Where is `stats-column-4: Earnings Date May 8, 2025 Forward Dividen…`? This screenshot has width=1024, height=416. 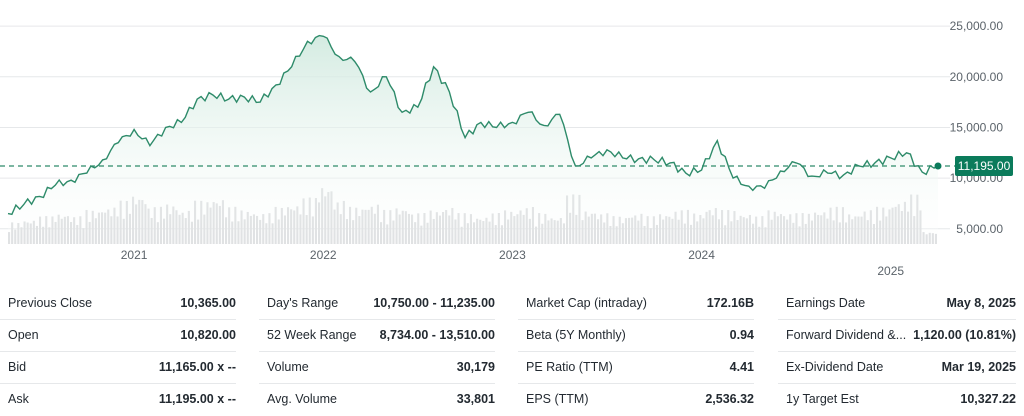
stats-column-4: Earnings Date May 8, 2025 Forward Dividen… is located at coordinates (897, 352).